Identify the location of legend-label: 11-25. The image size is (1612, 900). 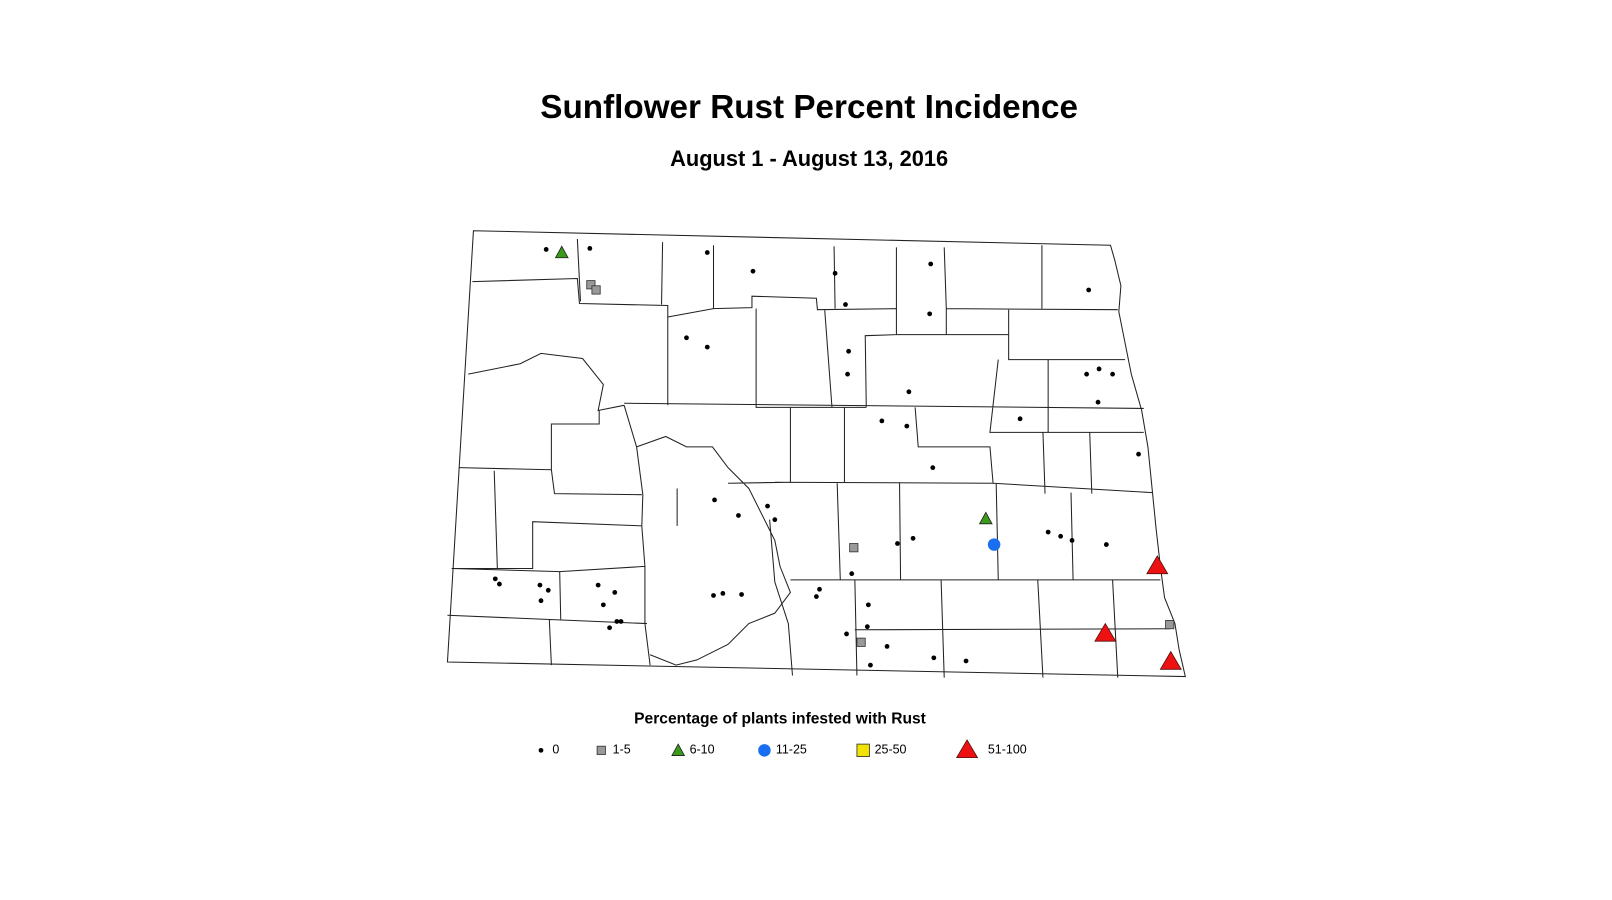
(791, 750).